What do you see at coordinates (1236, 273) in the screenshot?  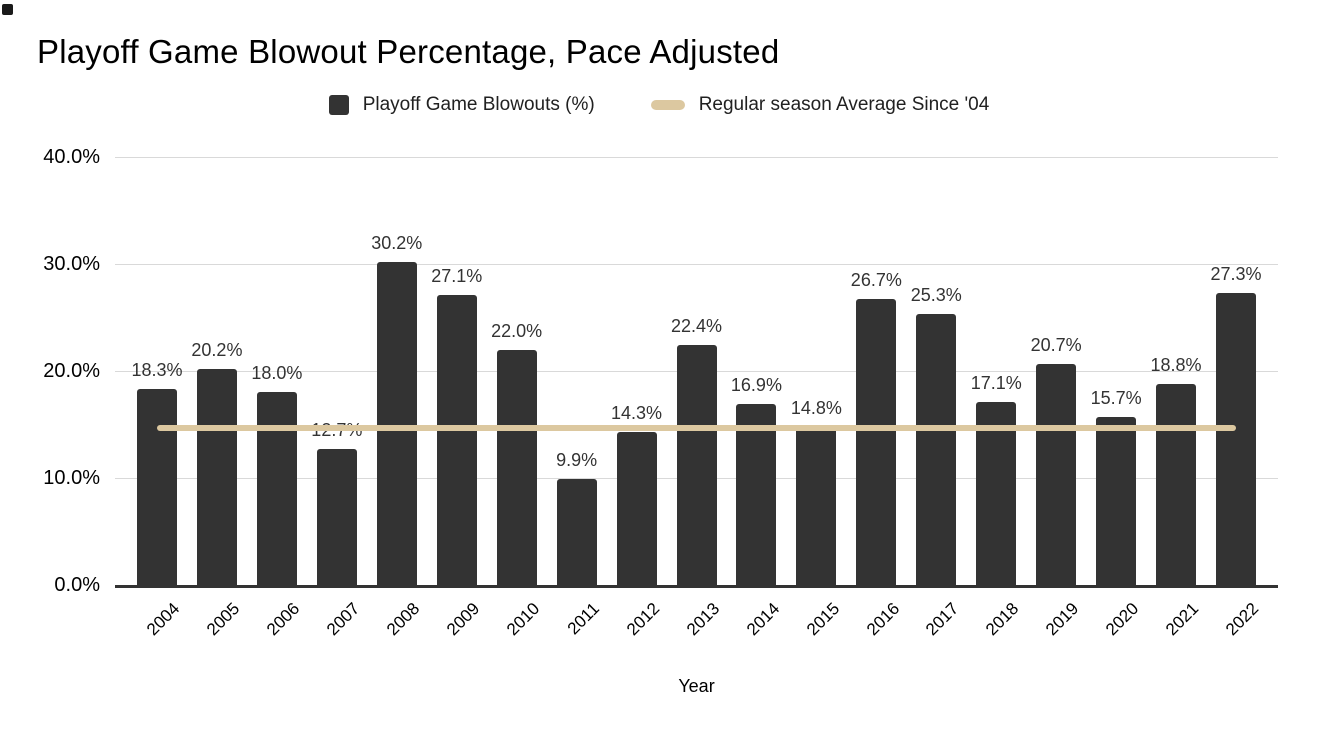 I see `data-label-2022: 27.3%` at bounding box center [1236, 273].